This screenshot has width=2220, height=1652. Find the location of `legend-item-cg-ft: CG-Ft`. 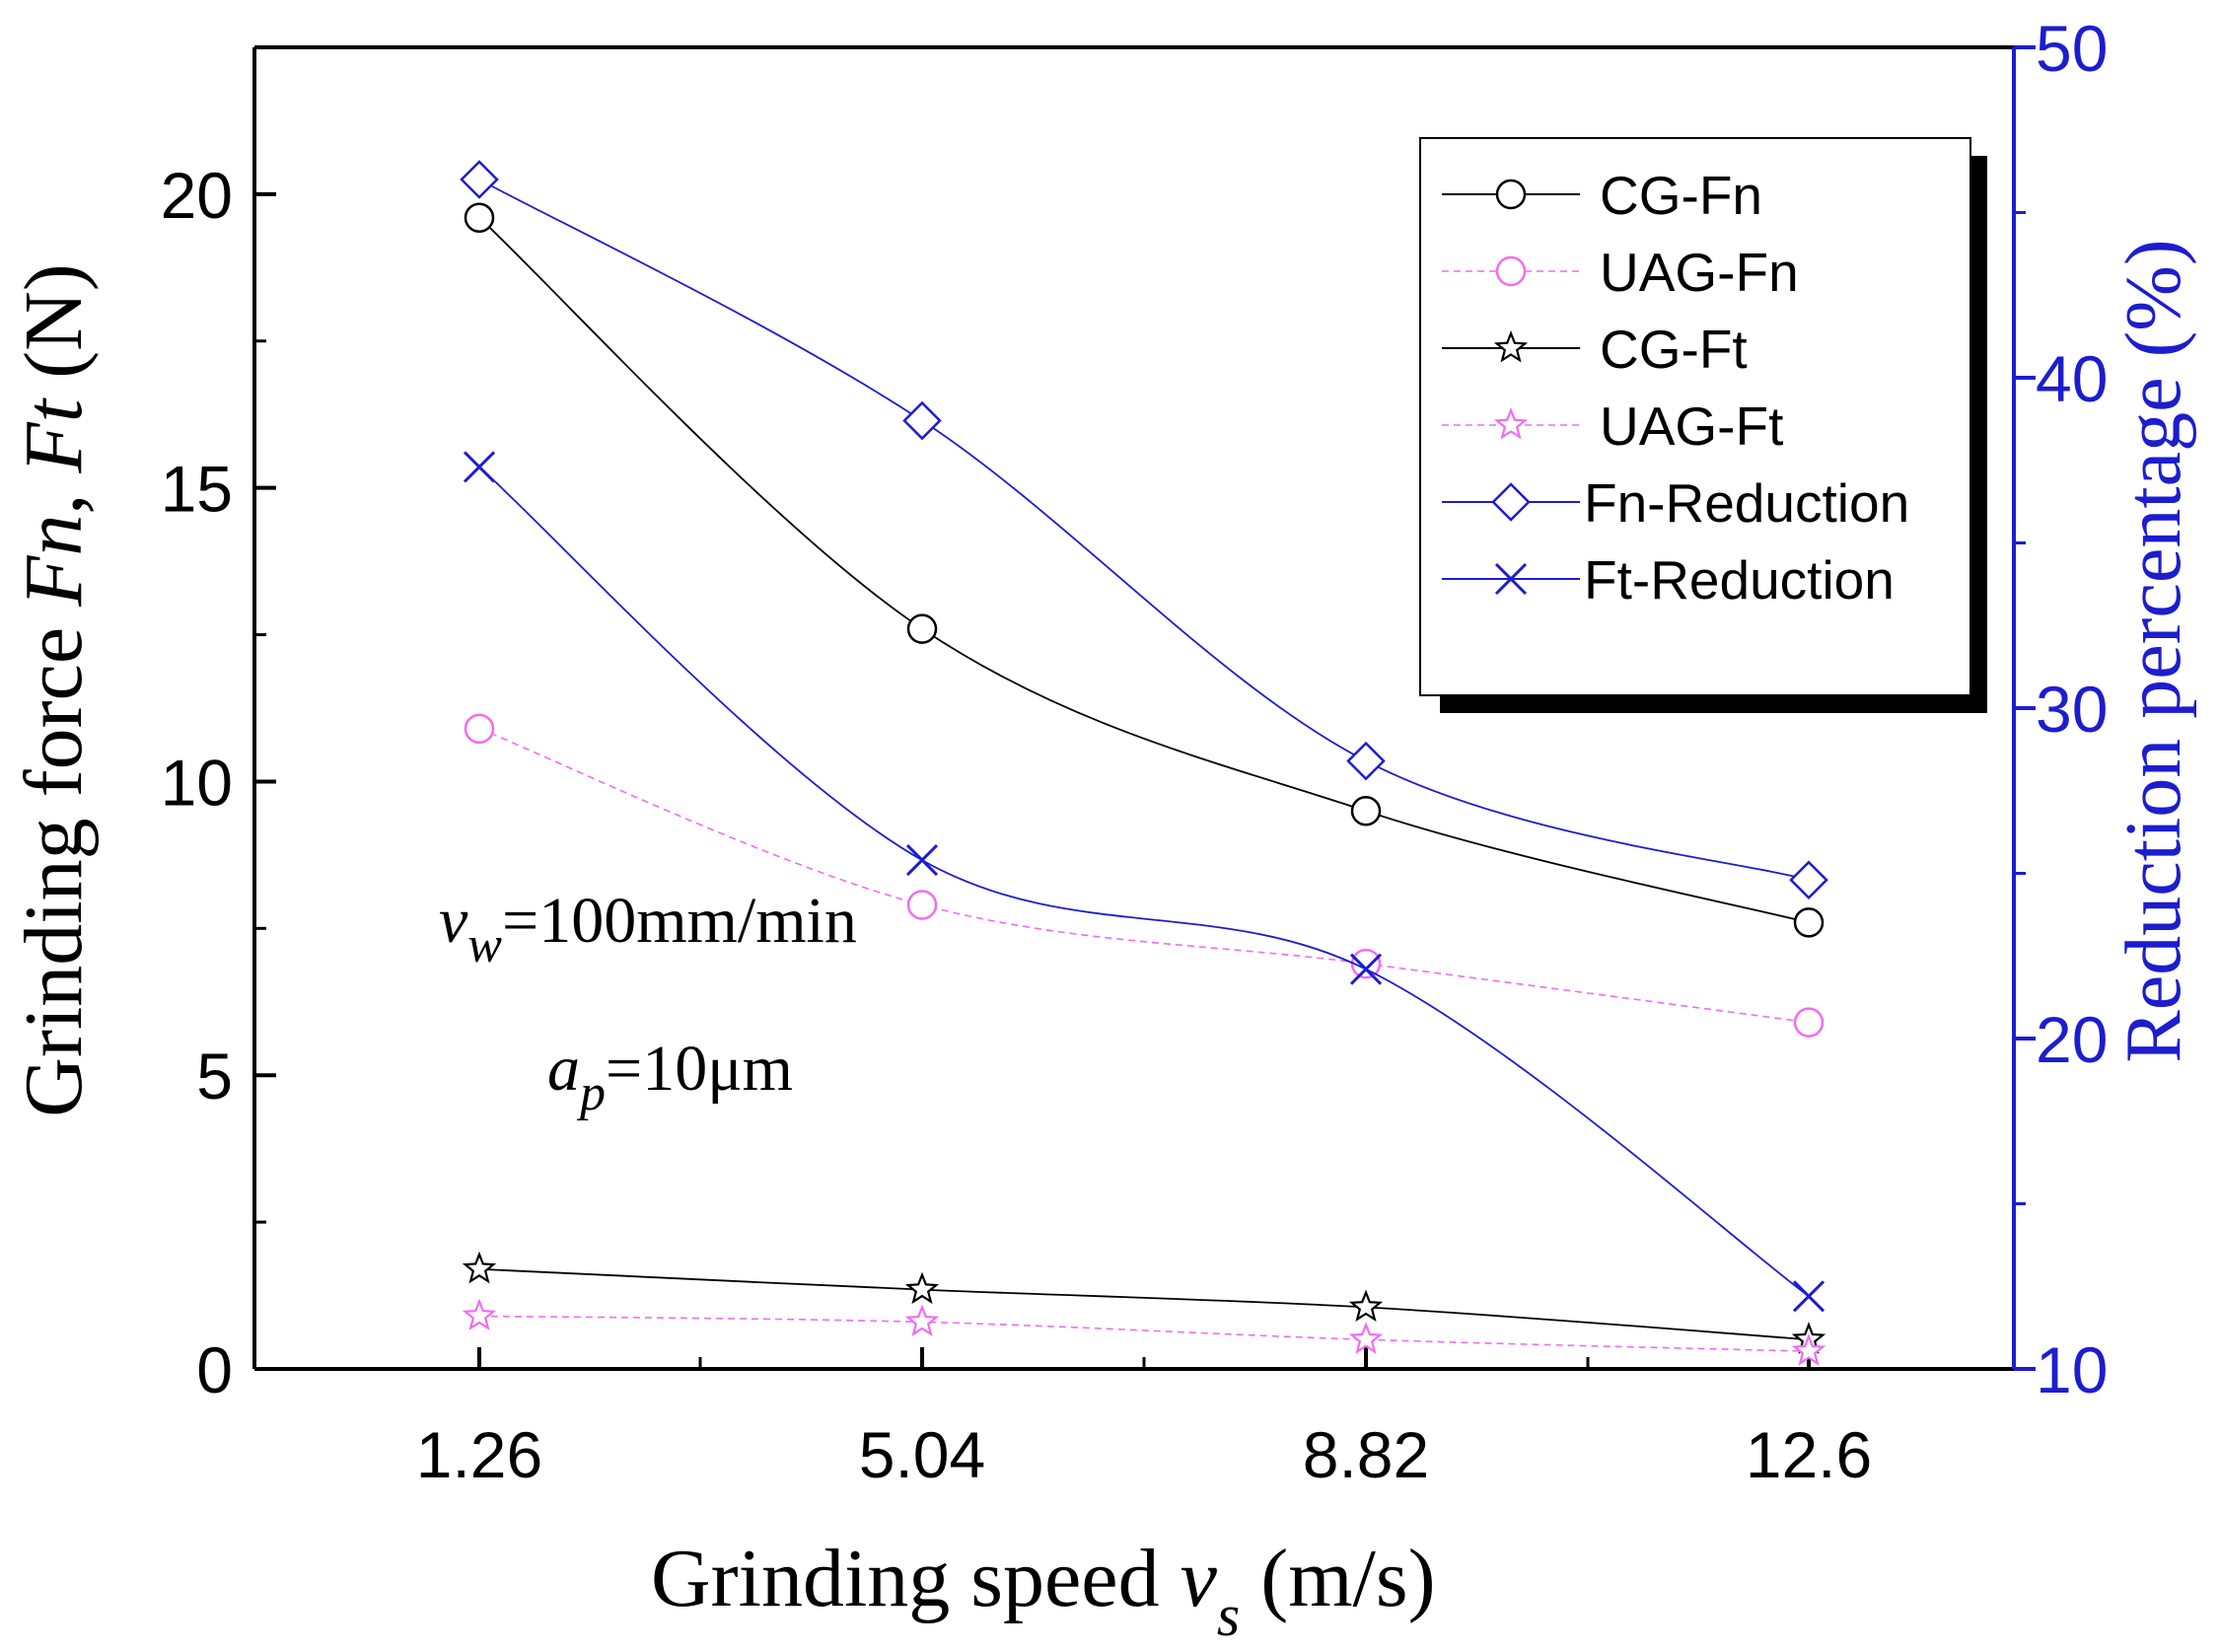

legend-item-cg-ft: CG-Ft is located at coordinates (1595, 350).